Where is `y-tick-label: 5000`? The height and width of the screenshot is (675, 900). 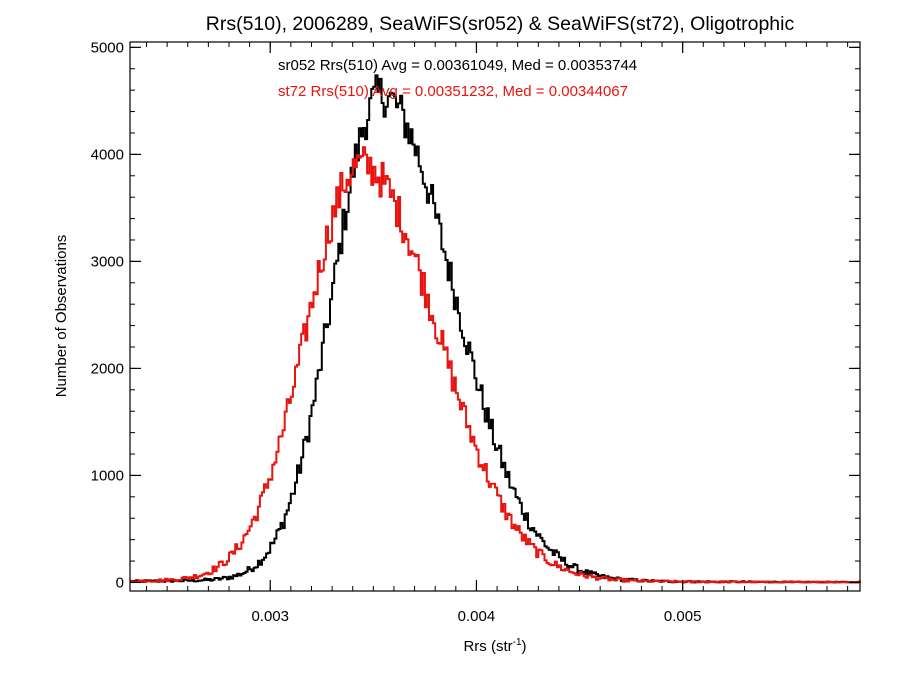
y-tick-label: 5000 is located at coordinates (107, 47).